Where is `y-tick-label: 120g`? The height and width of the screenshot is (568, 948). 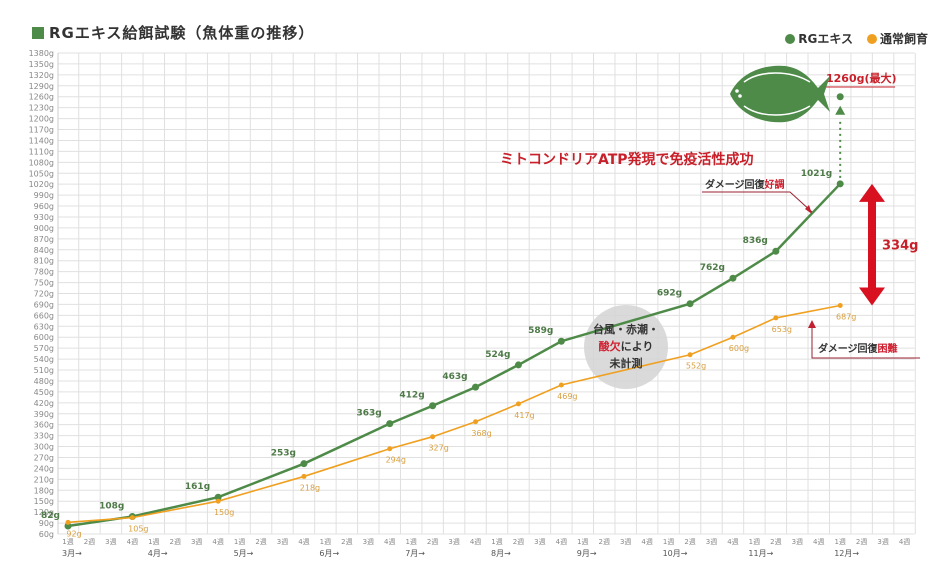
y-tick-label: 120g is located at coordinates (44, 512).